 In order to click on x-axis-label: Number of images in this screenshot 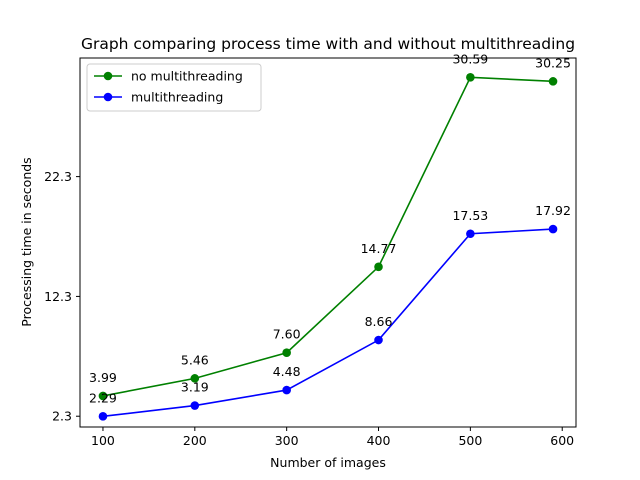, I will do `click(328, 462)`.